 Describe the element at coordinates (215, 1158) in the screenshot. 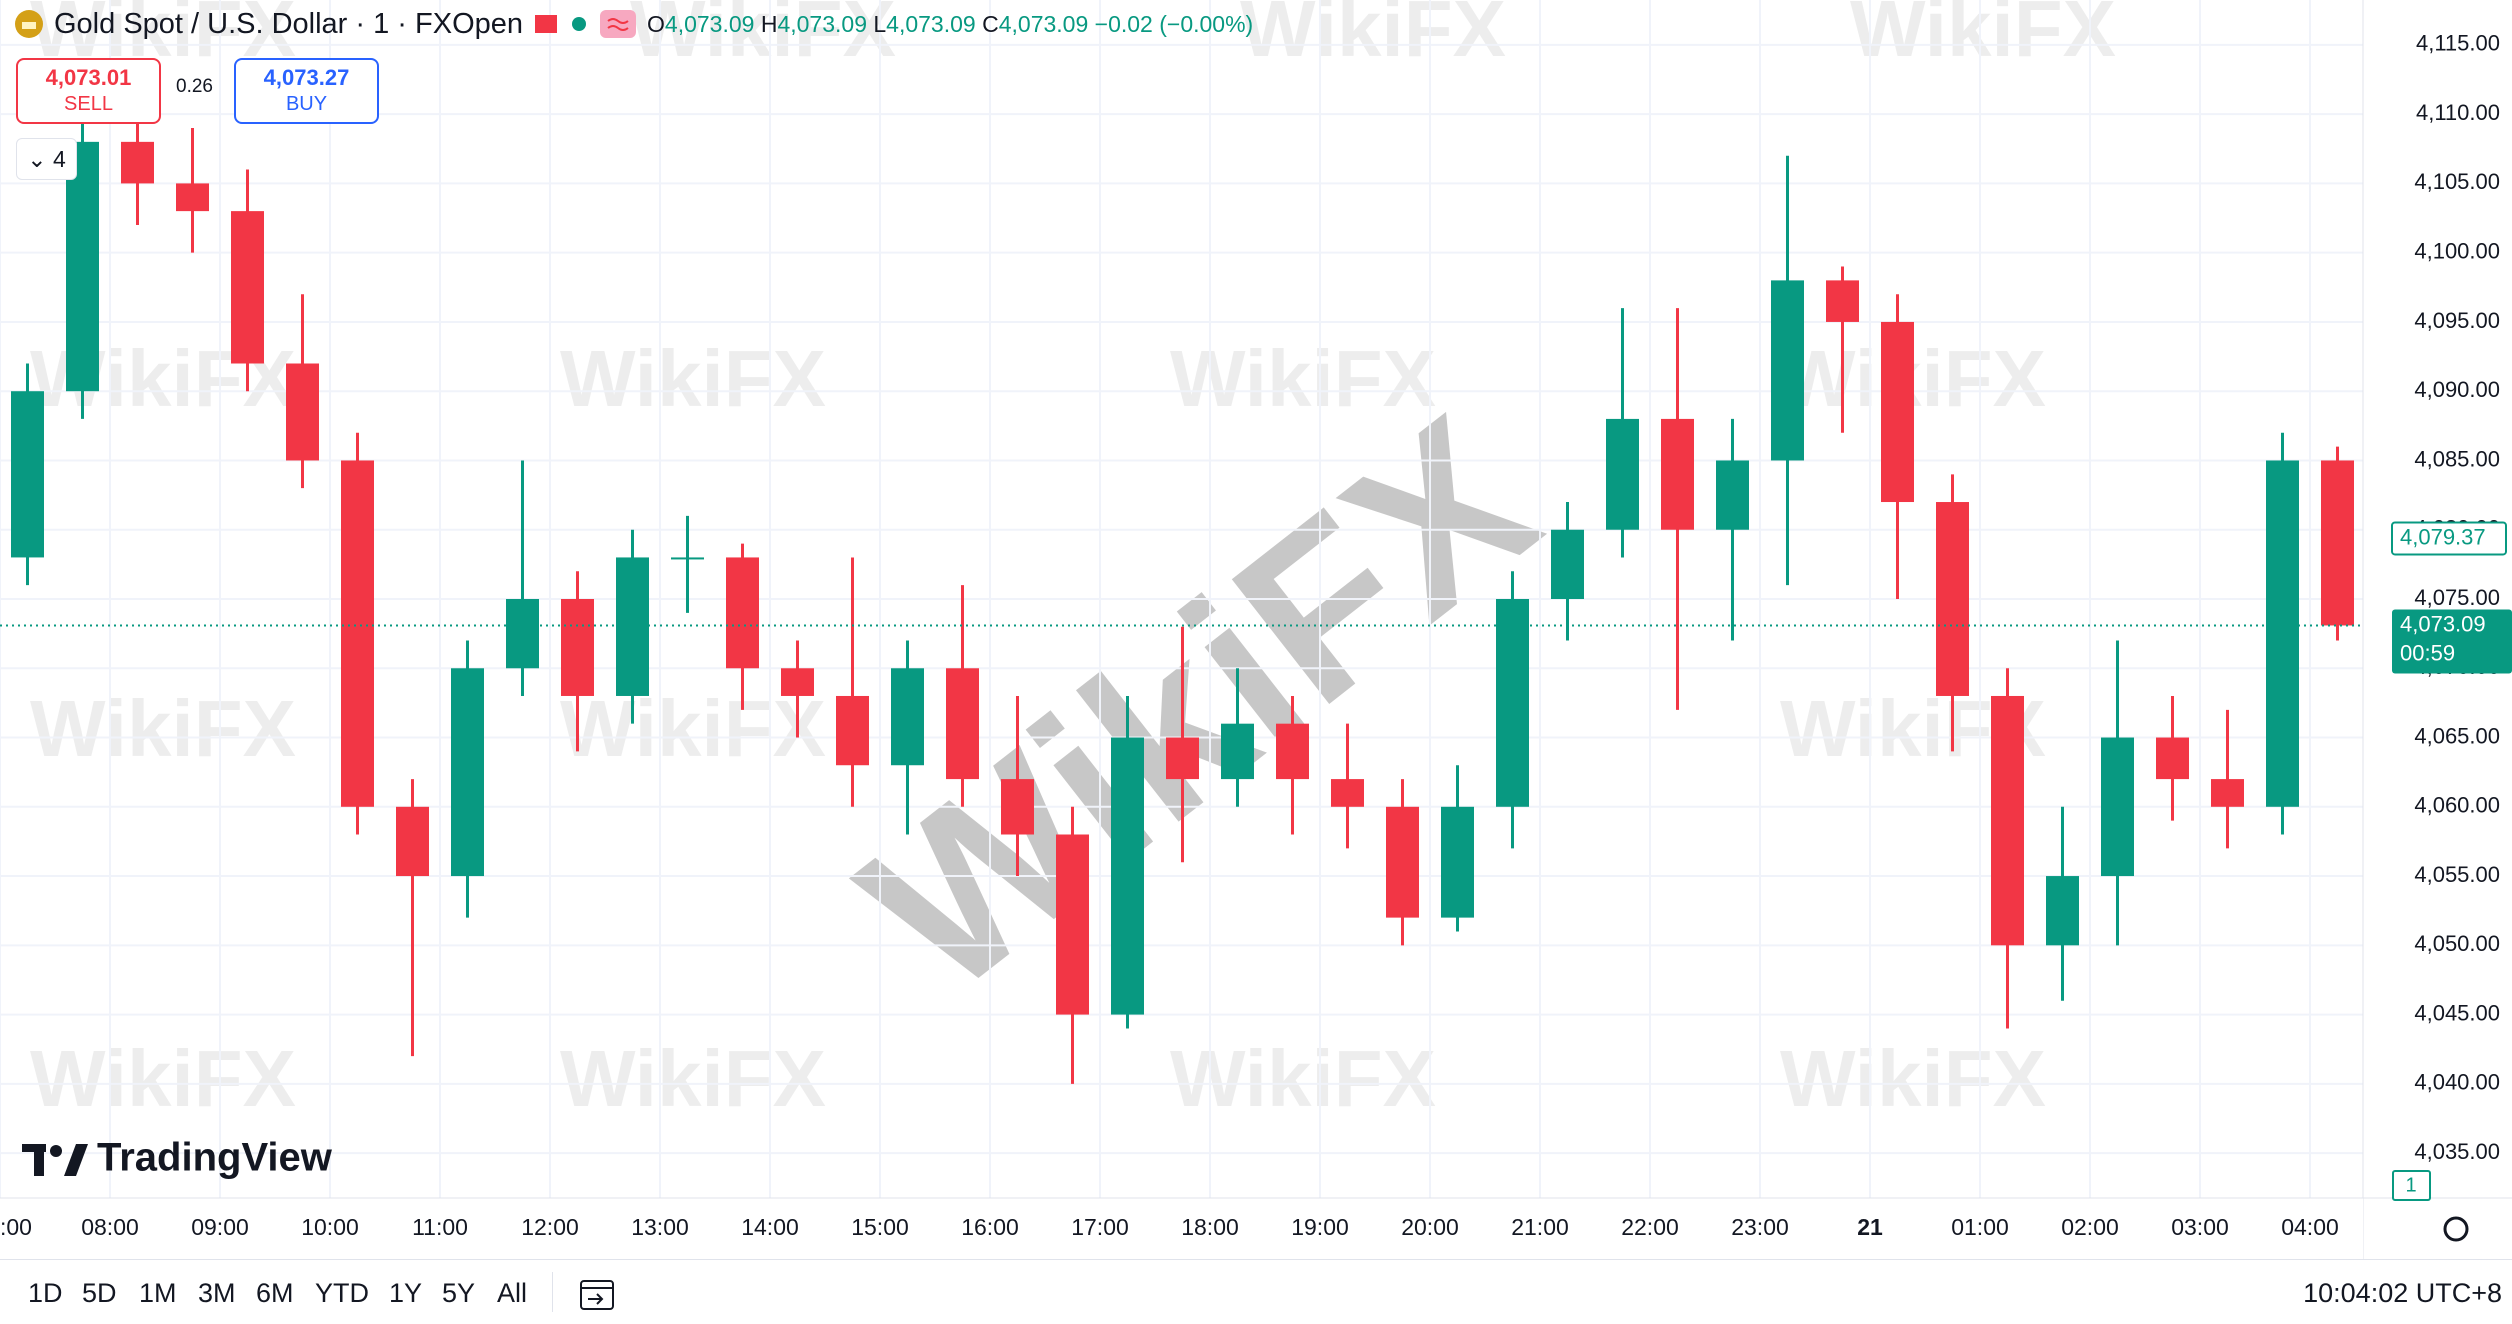

I see `logo-text: TradingView` at that location.